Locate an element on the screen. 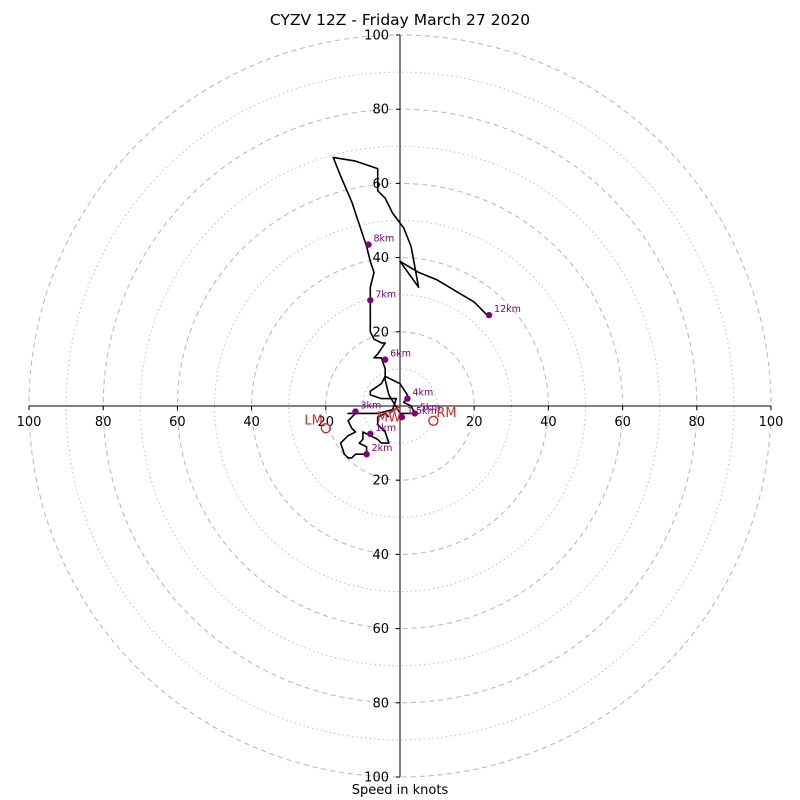 Image resolution: width=800 pixels, height=800 pixels. mean-wind-arrow is located at coordinates (394, 410).